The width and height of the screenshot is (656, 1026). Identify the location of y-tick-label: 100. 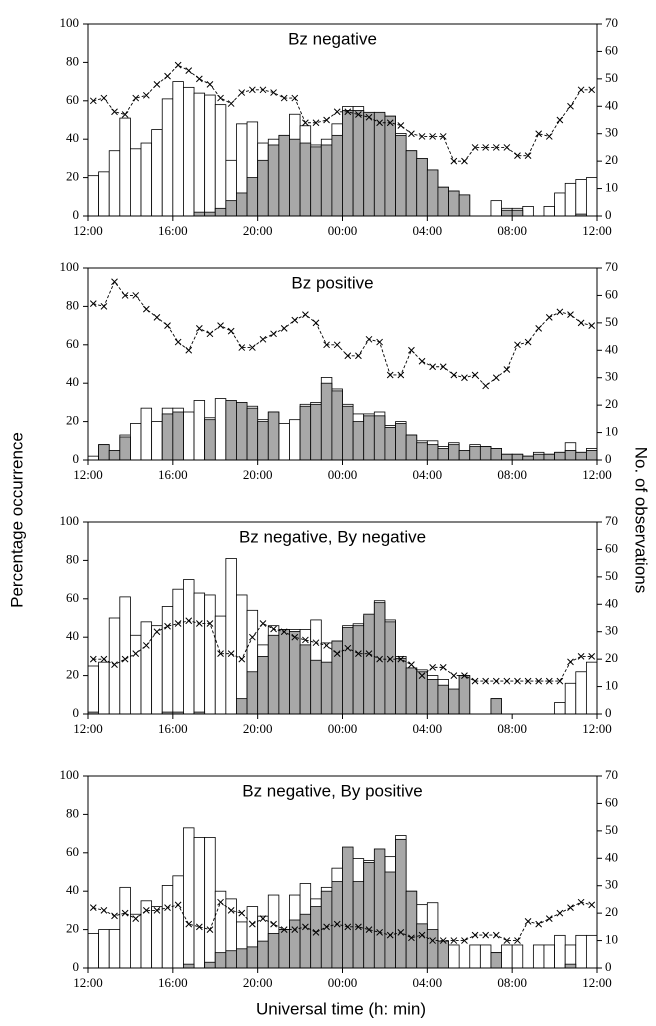
(70, 520).